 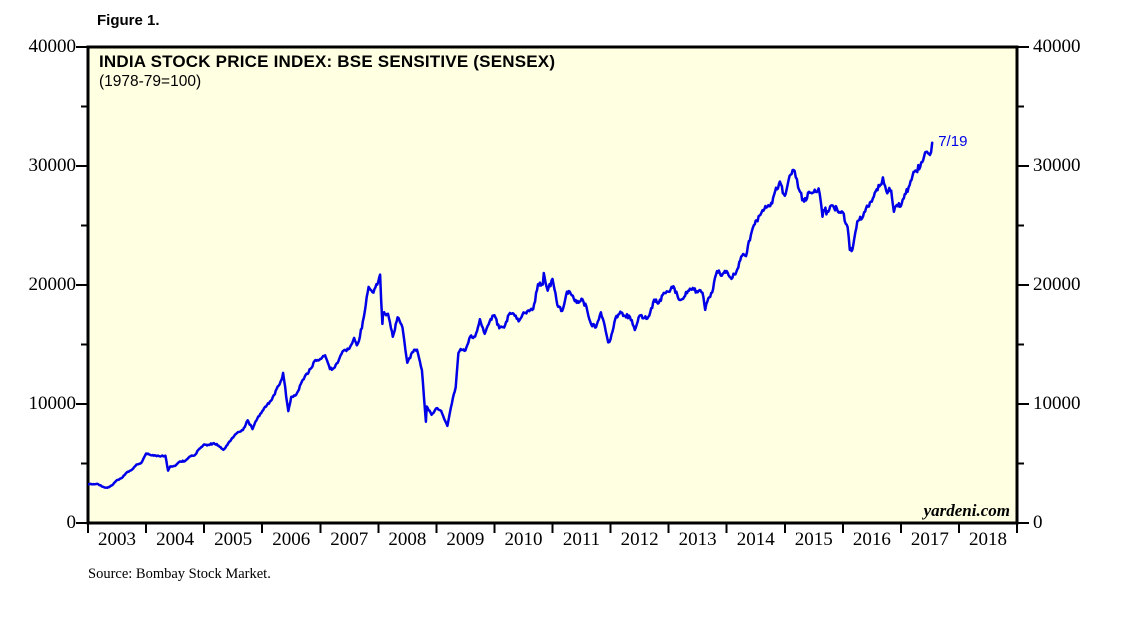 What do you see at coordinates (1057, 165) in the screenshot?
I see `y-axis-label-right: 30000` at bounding box center [1057, 165].